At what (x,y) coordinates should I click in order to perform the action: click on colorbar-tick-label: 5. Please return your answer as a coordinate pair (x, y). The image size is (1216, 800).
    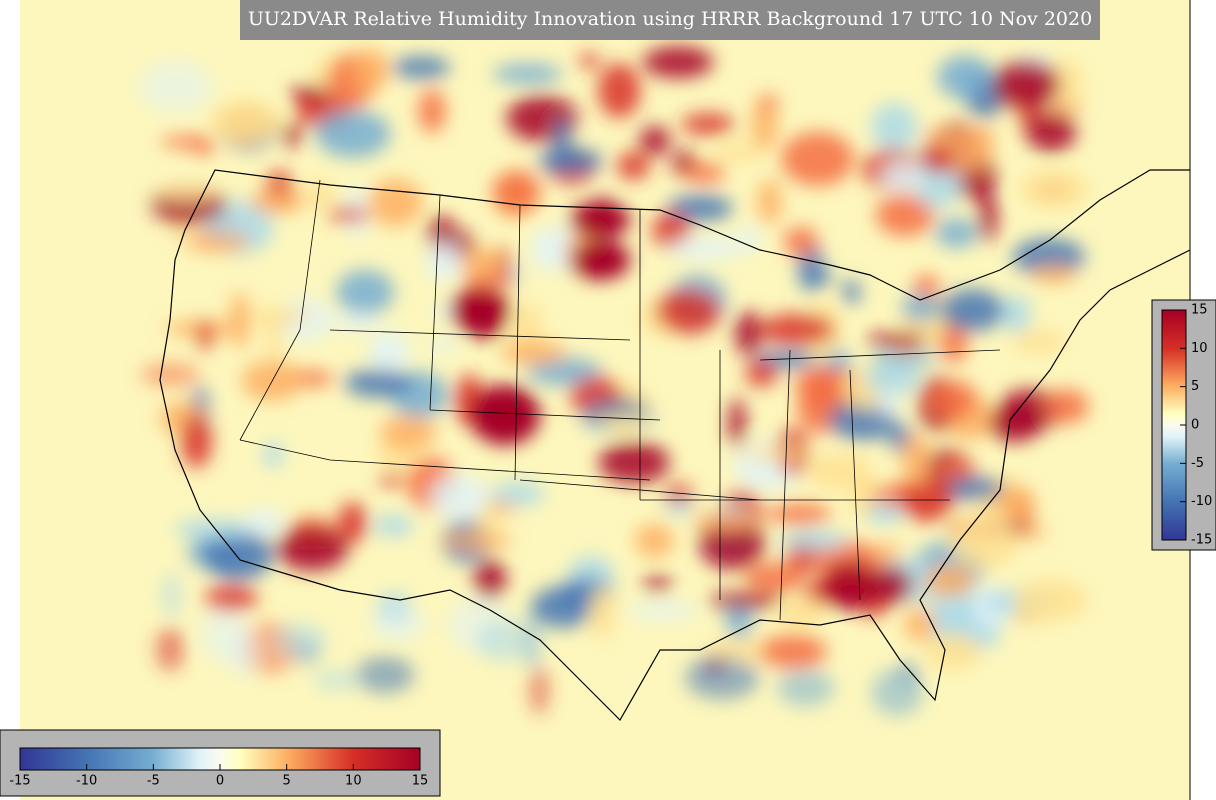
    Looking at the image, I should click on (287, 781).